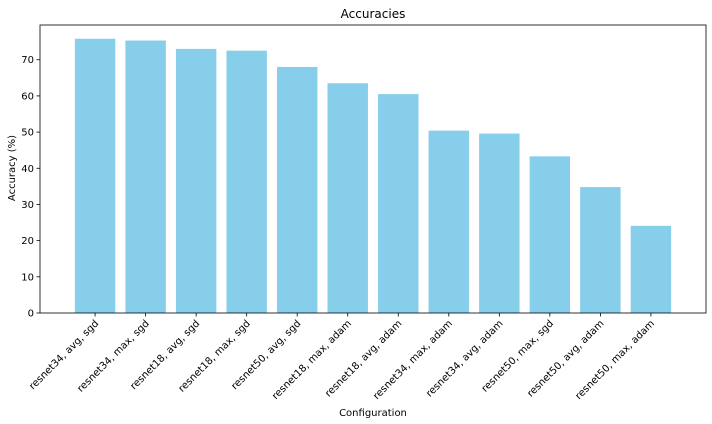  What do you see at coordinates (27, 60) in the screenshot?
I see `y-tick-label: 70` at bounding box center [27, 60].